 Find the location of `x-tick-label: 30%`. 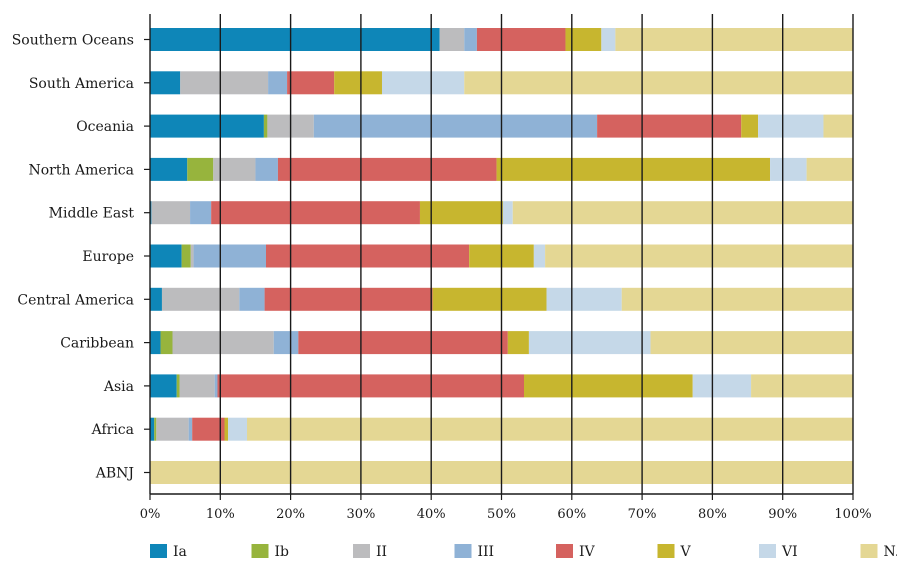

x-tick-label: 30% is located at coordinates (360, 514).